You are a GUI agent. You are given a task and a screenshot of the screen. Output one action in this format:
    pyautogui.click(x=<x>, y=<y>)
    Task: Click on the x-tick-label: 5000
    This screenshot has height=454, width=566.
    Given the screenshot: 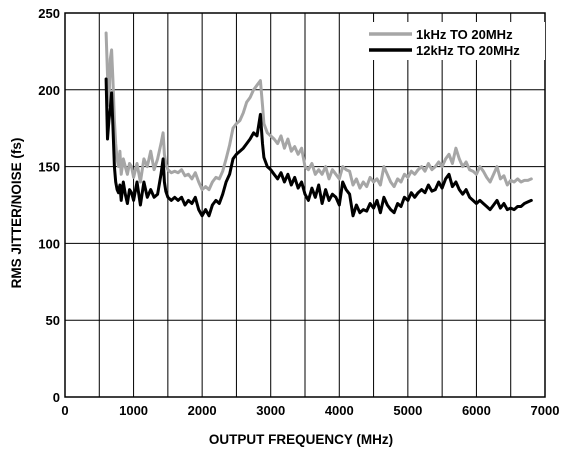 What is the action you would take?
    pyautogui.click(x=407, y=410)
    